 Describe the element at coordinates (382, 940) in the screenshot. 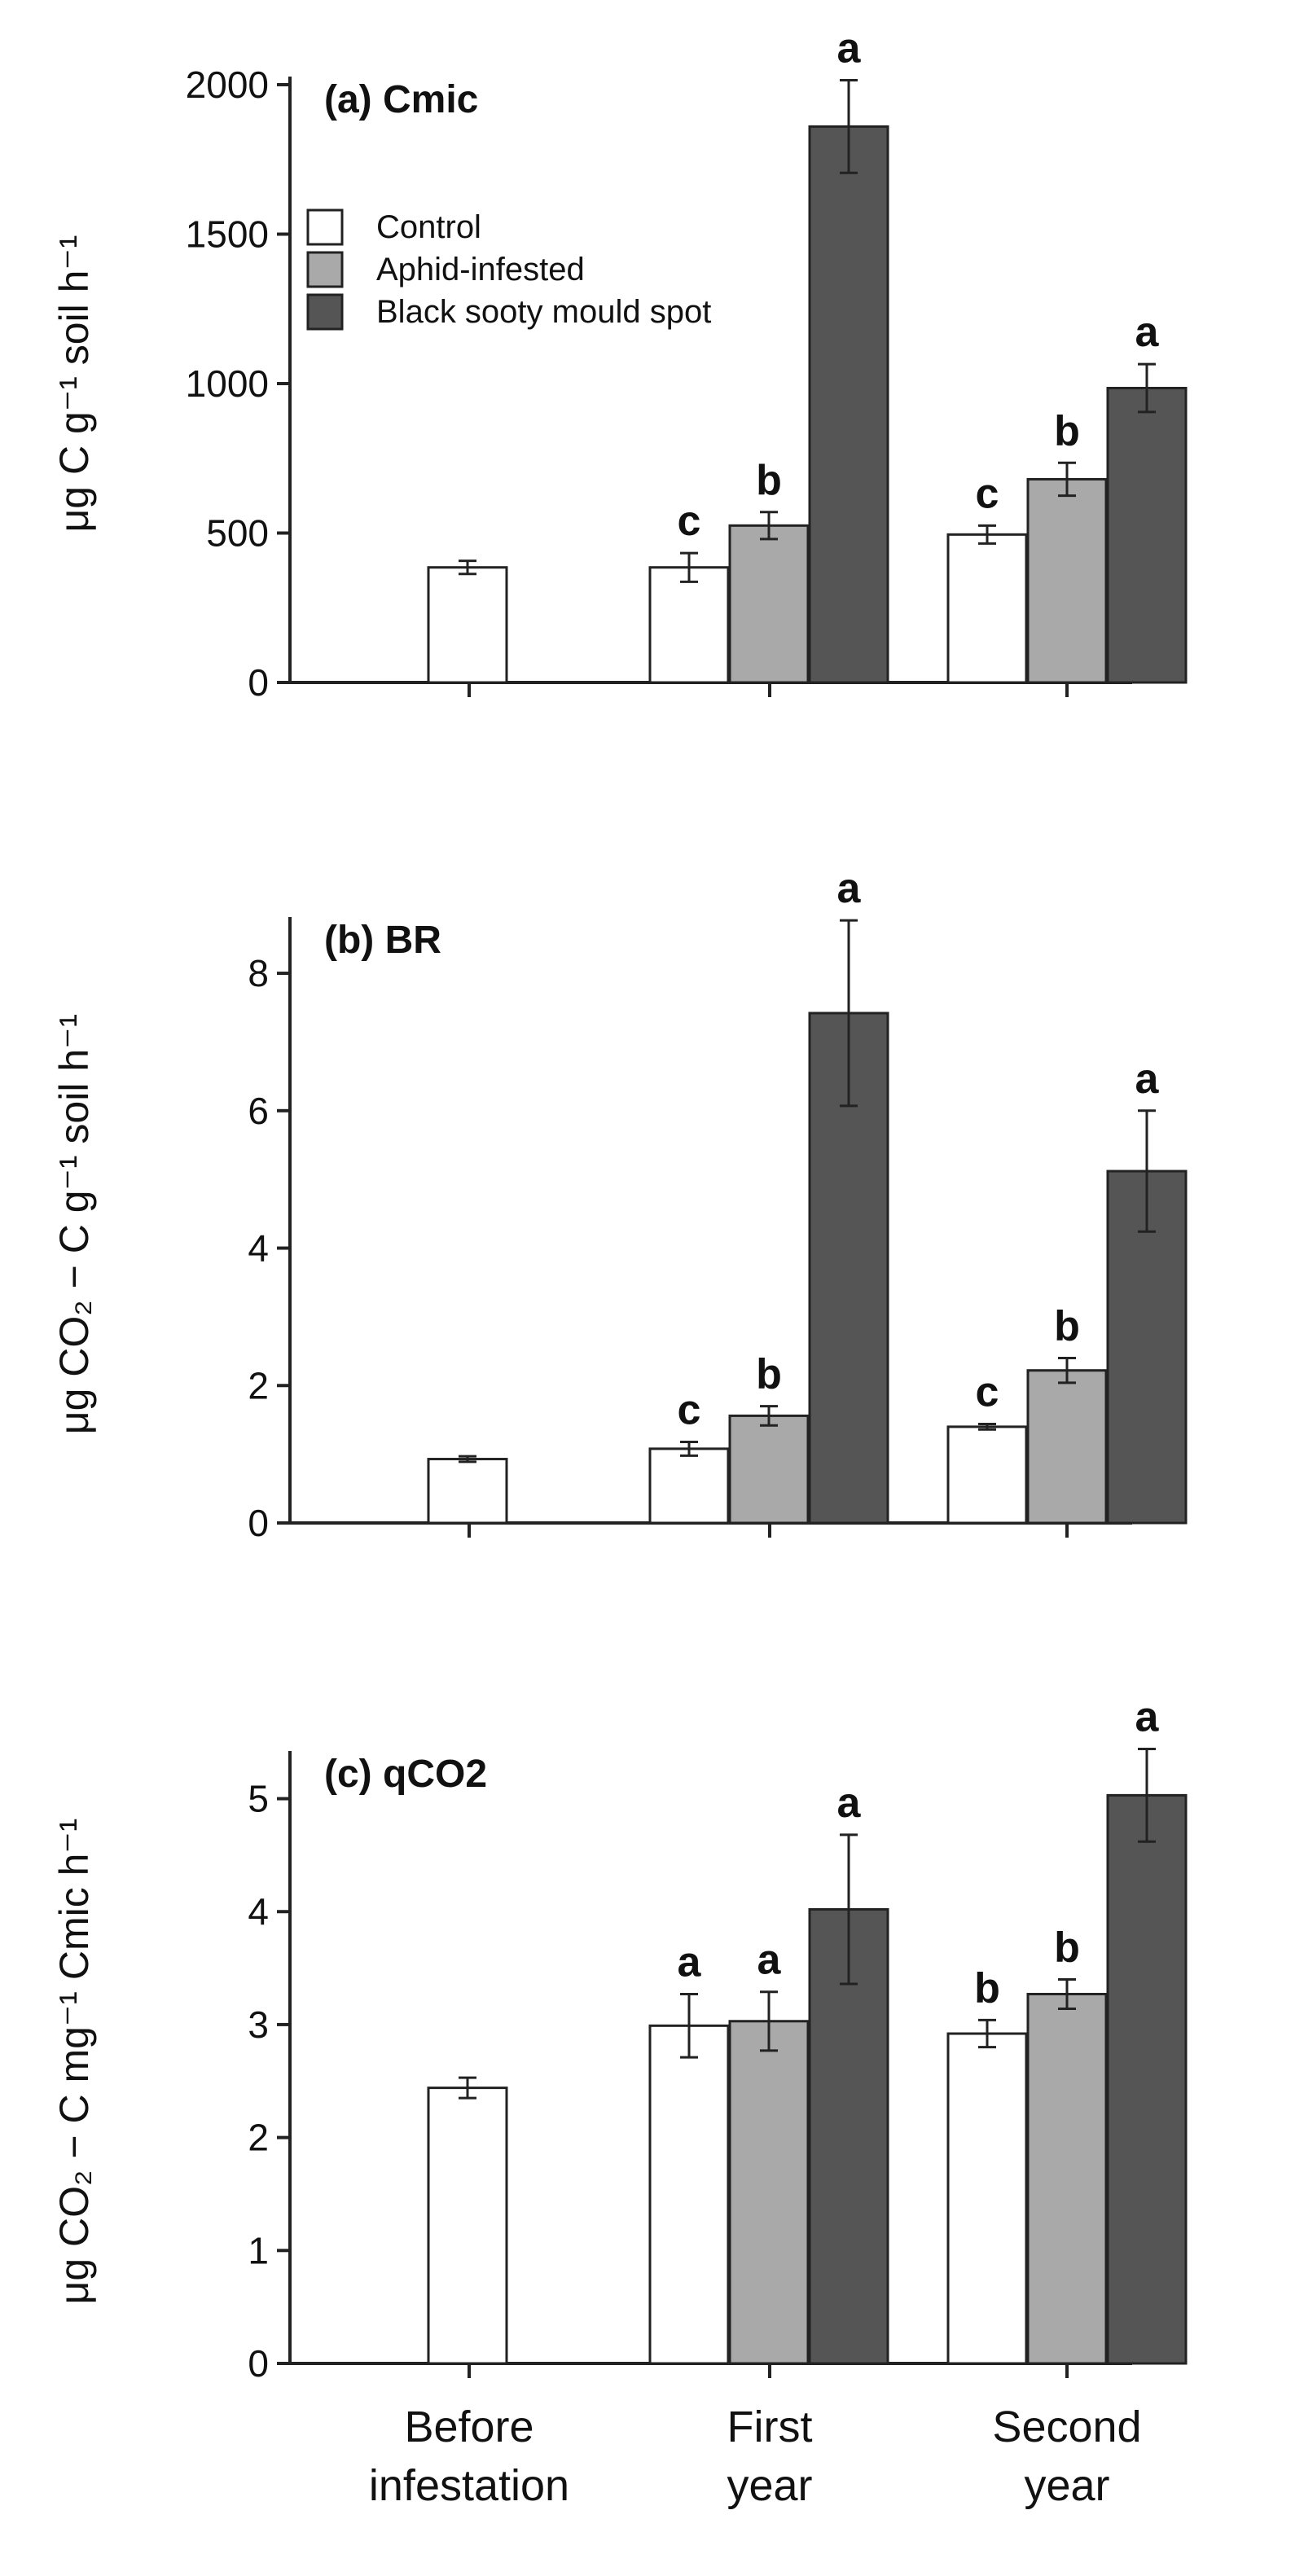

I see `panel-title: (b) BR` at that location.